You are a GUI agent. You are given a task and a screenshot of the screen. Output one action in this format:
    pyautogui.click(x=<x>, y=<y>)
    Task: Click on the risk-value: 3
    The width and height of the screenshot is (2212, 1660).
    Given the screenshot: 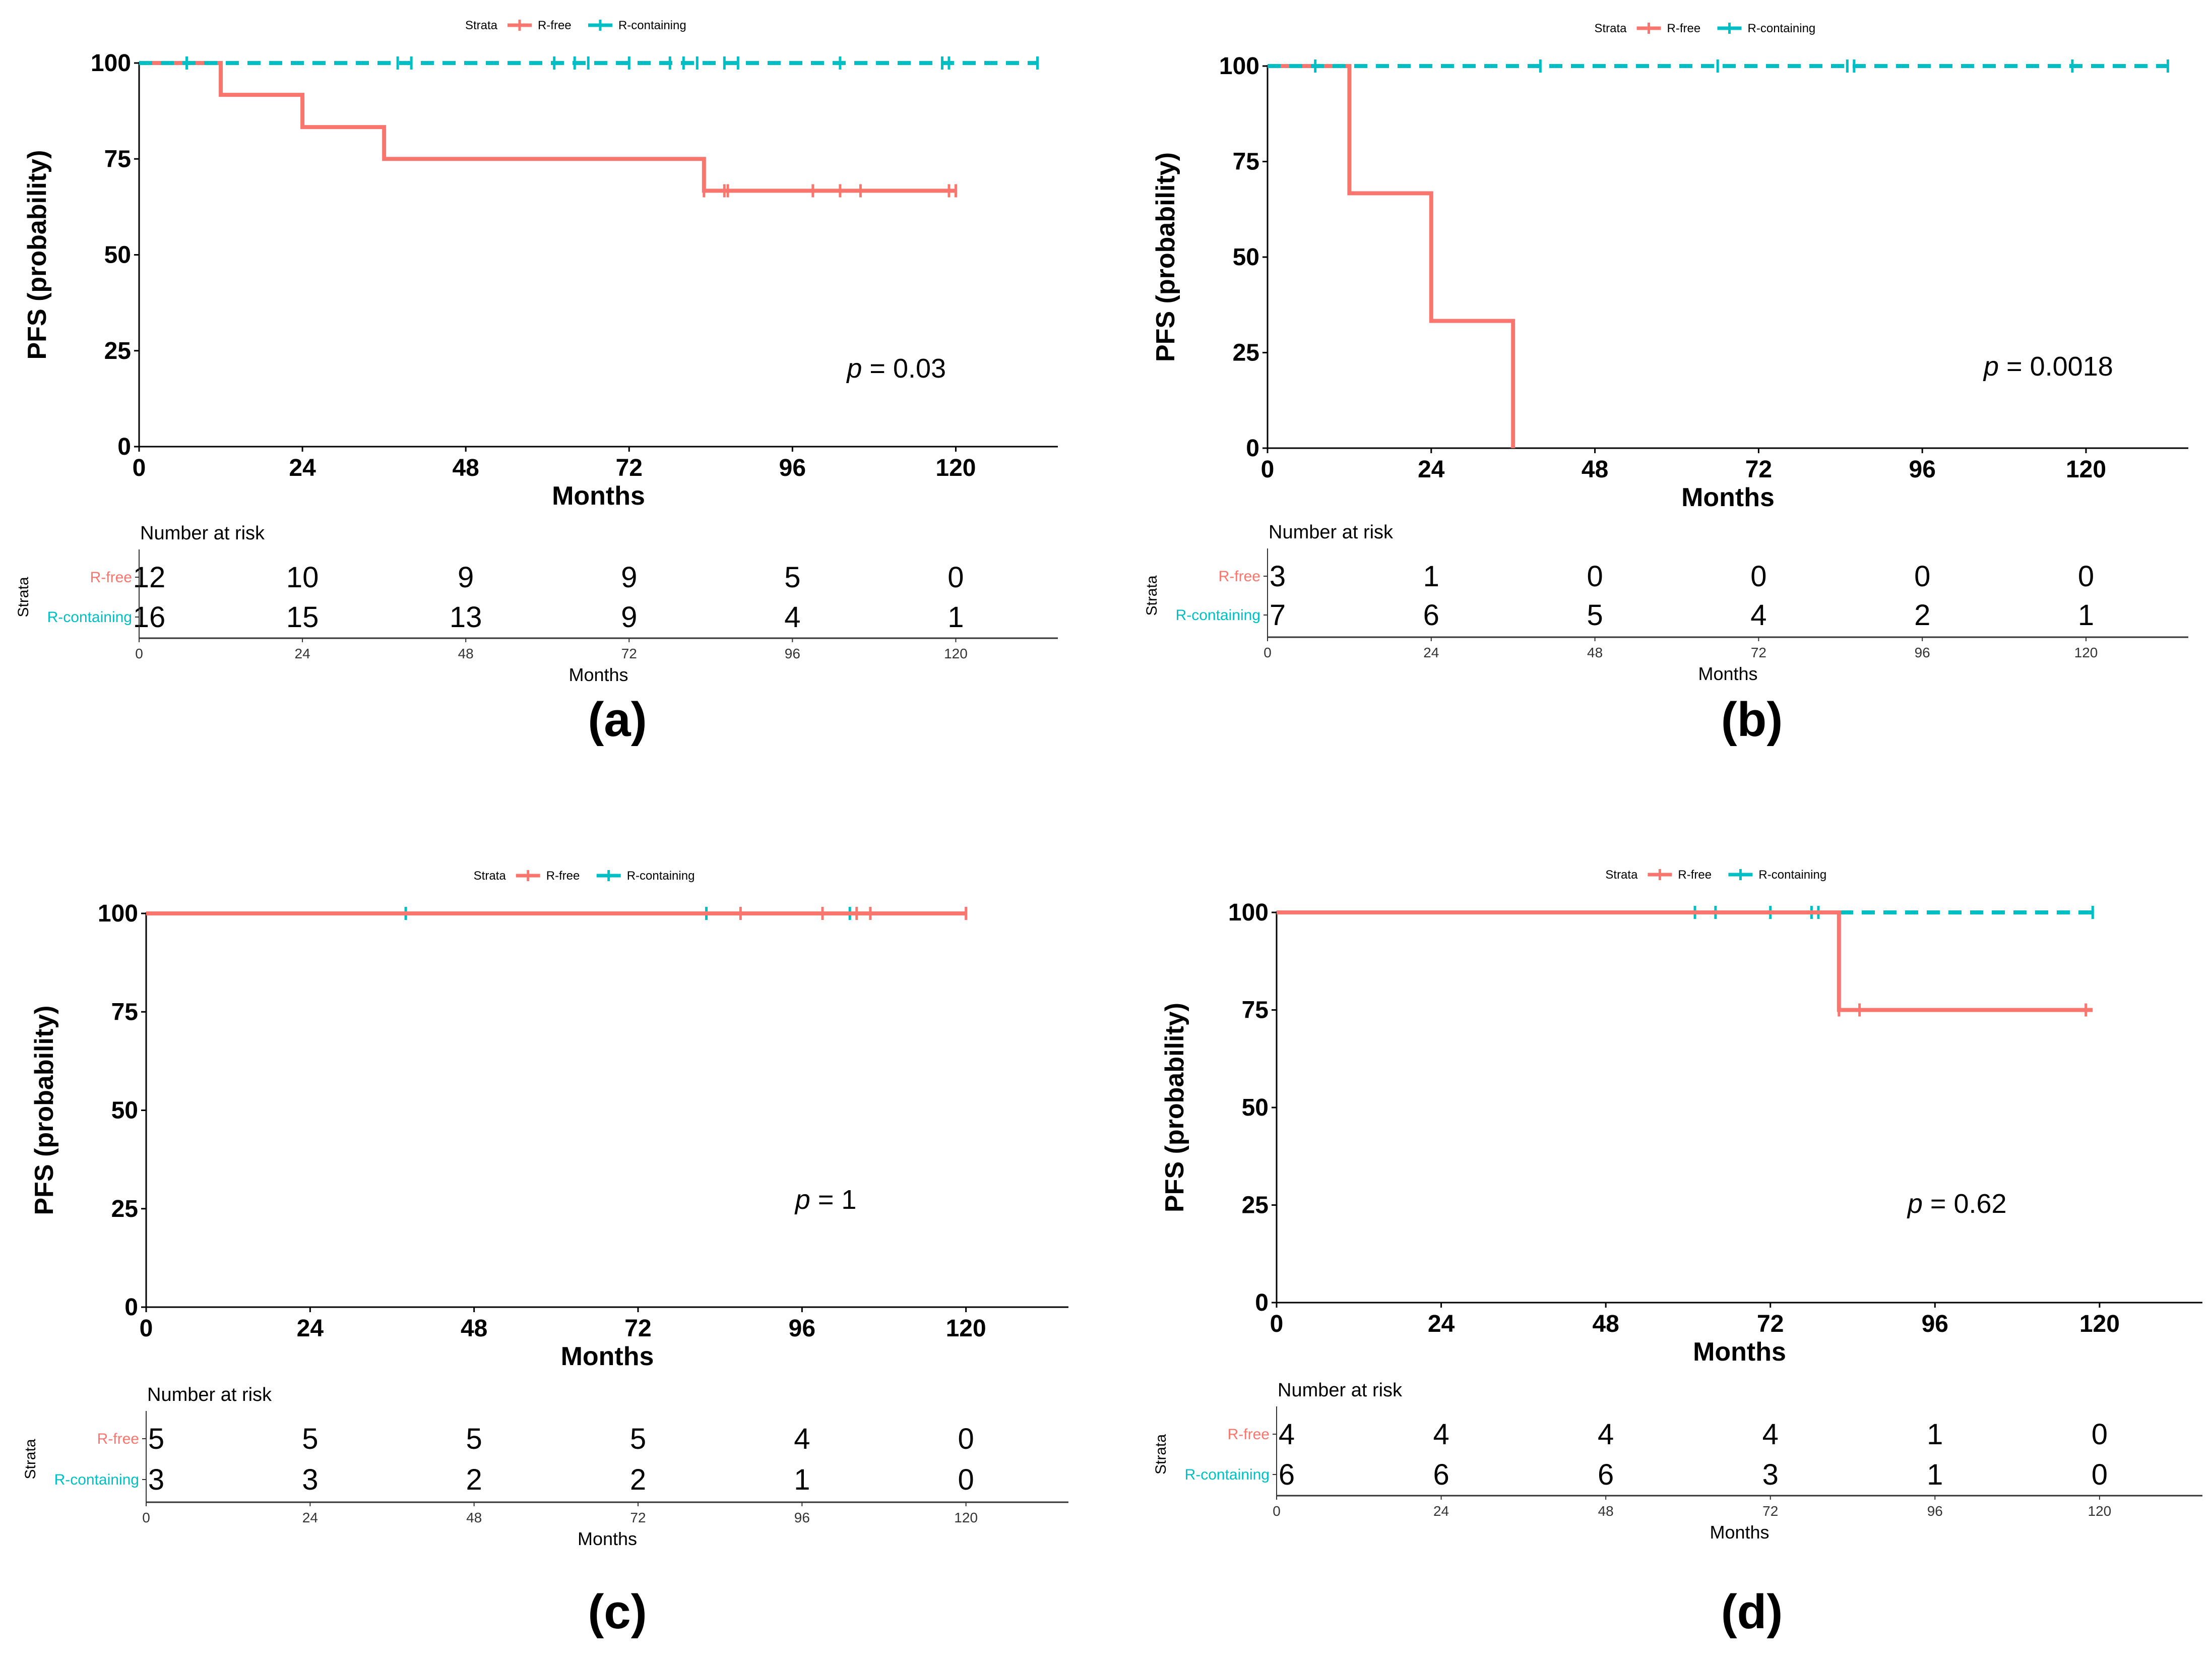 What is the action you would take?
    pyautogui.click(x=156, y=1480)
    